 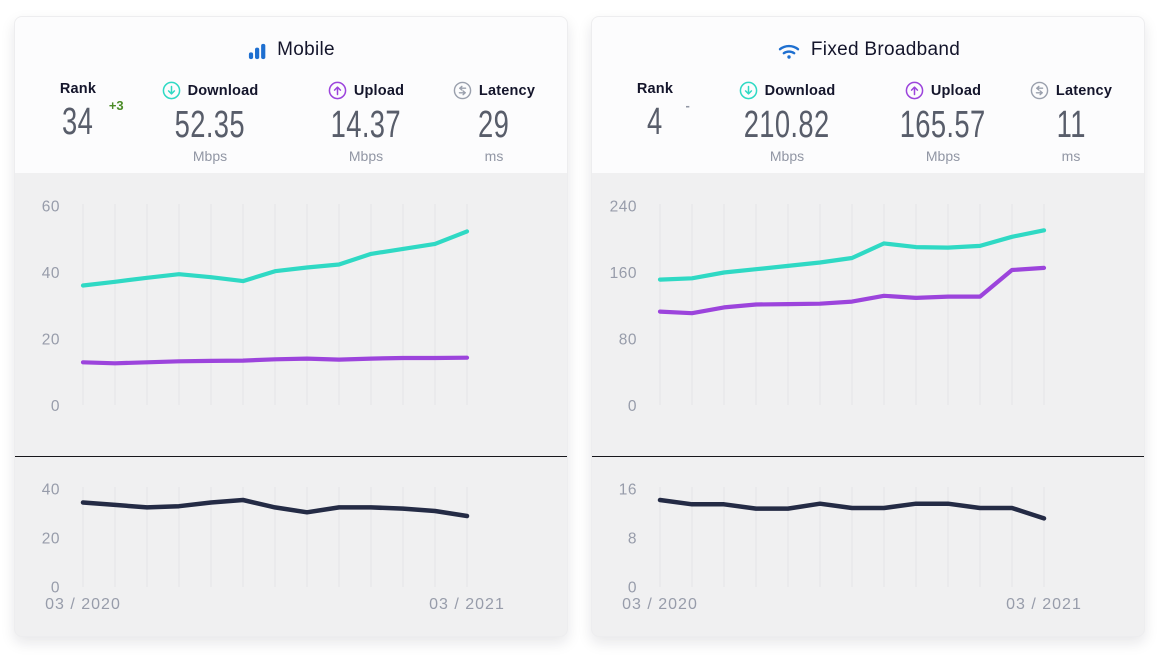 I want to click on latency-stat: Latency 11 ms, so click(x=1071, y=122).